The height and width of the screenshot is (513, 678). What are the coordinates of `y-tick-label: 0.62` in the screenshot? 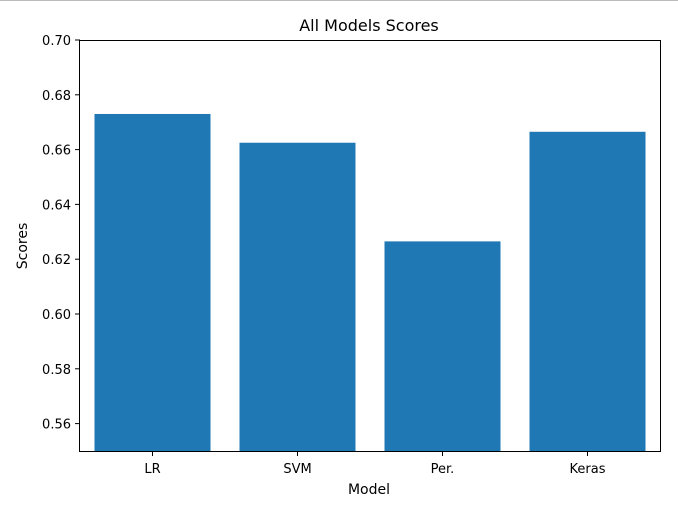 It's located at (56, 260).